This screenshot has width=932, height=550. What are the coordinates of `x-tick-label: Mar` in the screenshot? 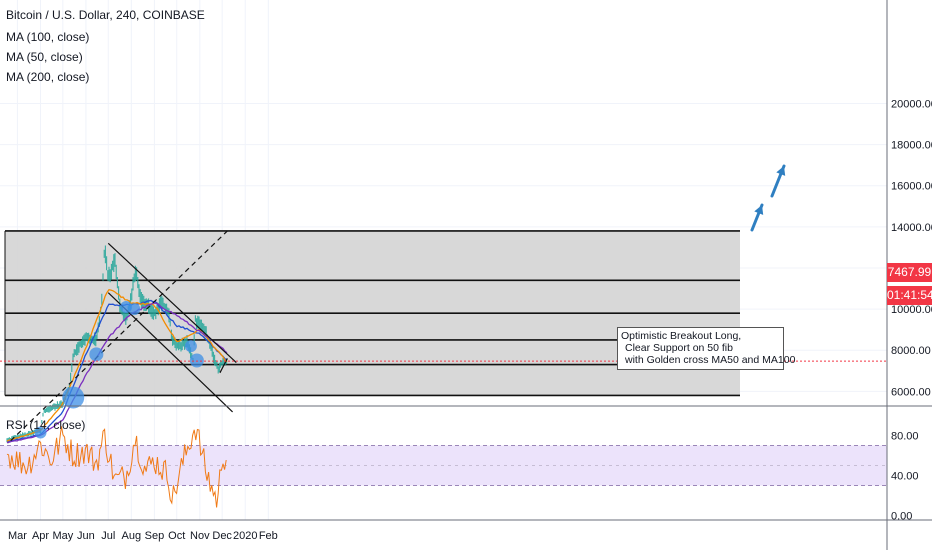 It's located at (17, 536).